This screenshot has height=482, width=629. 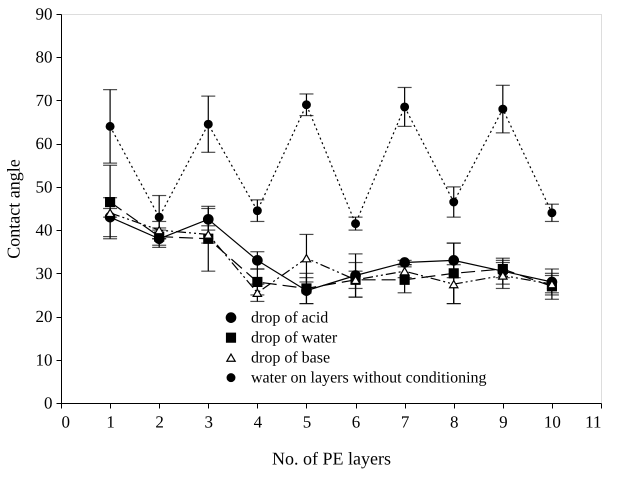 What do you see at coordinates (593, 422) in the screenshot?
I see `x-tick-label: 11` at bounding box center [593, 422].